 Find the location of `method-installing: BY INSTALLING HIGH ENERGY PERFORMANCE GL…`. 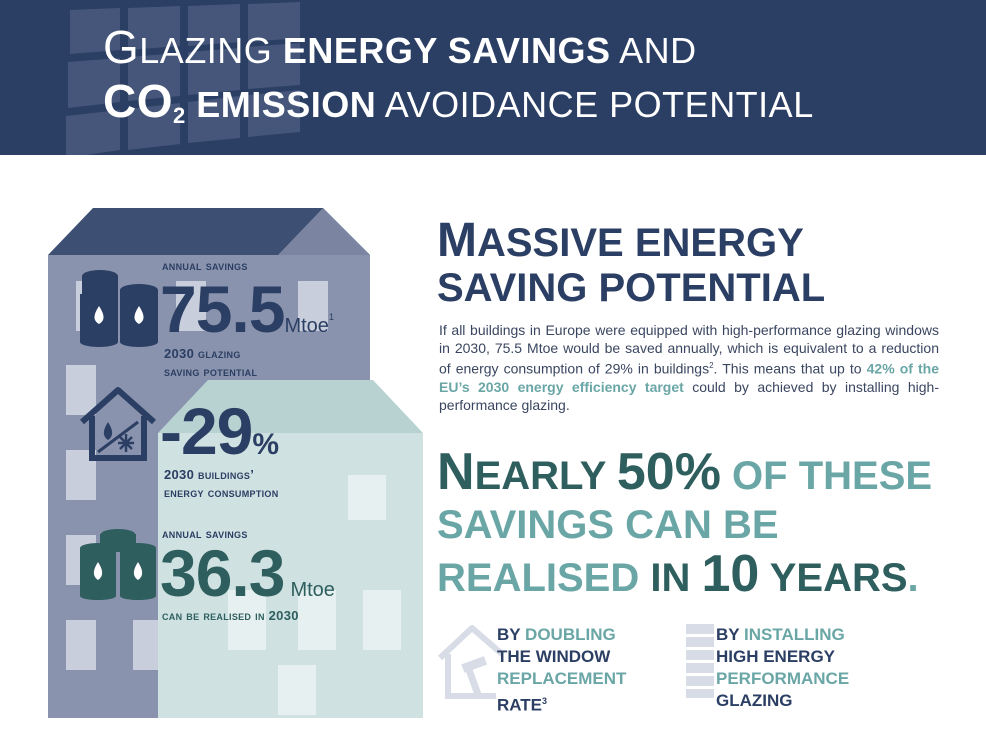

method-installing: BY INSTALLING HIGH ENERGY PERFORMANCE GL… is located at coordinates (782, 668).